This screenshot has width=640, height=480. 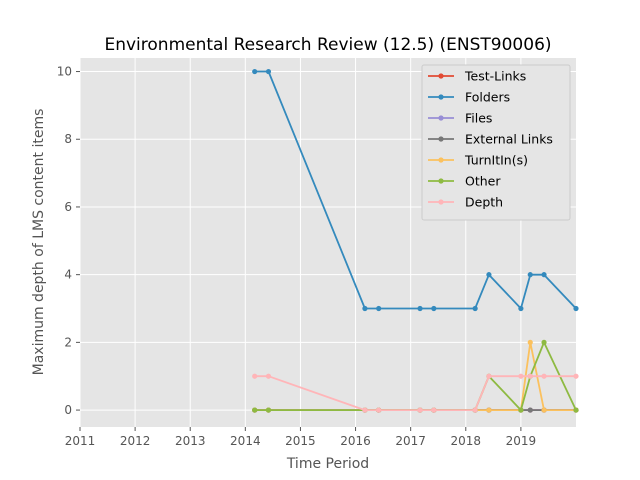 I want to click on y-tick-label: 4, so click(x=68, y=275).